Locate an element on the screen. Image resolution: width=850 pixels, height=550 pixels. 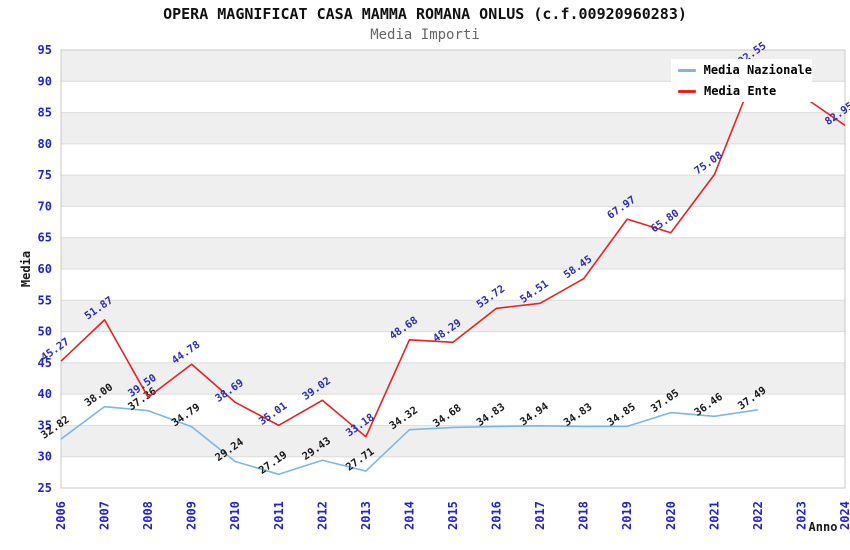
legend-item-media-ente: Media Ente is located at coordinates (741, 91).